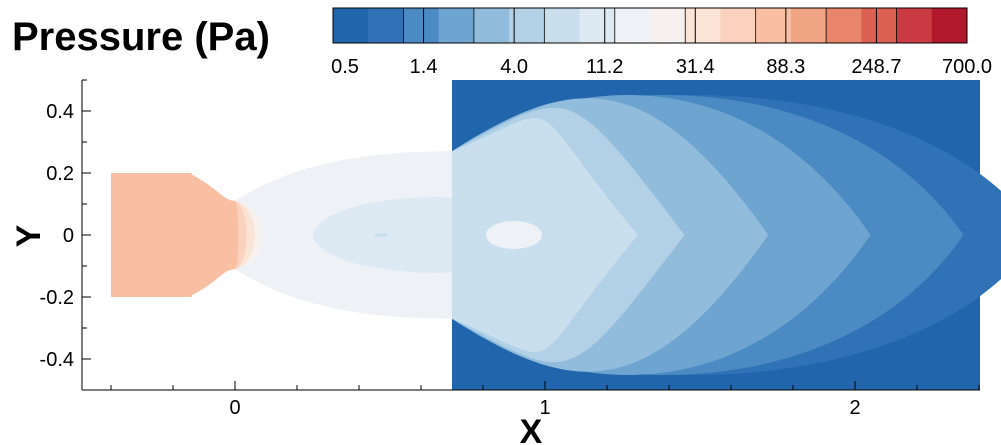  Describe the element at coordinates (60, 174) in the screenshot. I see `y-tick-label: 0.2` at that location.